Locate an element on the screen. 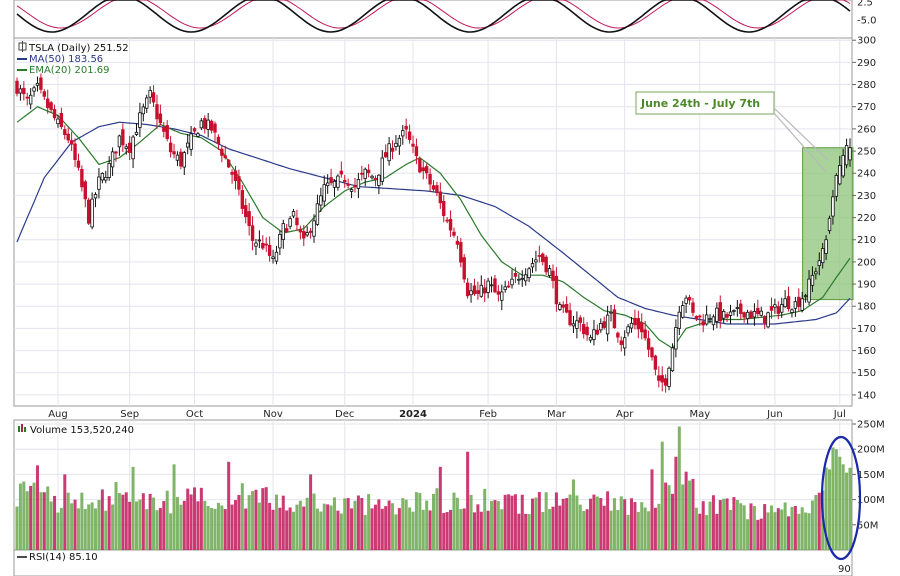 This screenshot has width=900, height=576. month-label: Feb is located at coordinates (488, 414).